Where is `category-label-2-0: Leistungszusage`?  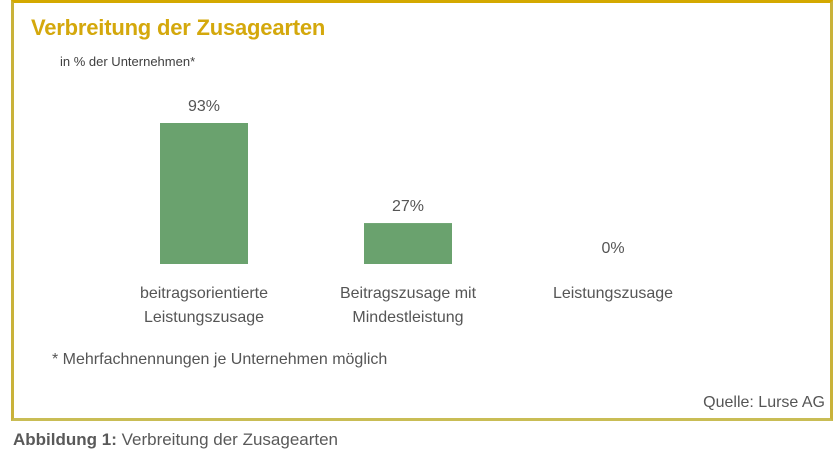
category-label-2-0: Leistungszusage is located at coordinates (613, 293).